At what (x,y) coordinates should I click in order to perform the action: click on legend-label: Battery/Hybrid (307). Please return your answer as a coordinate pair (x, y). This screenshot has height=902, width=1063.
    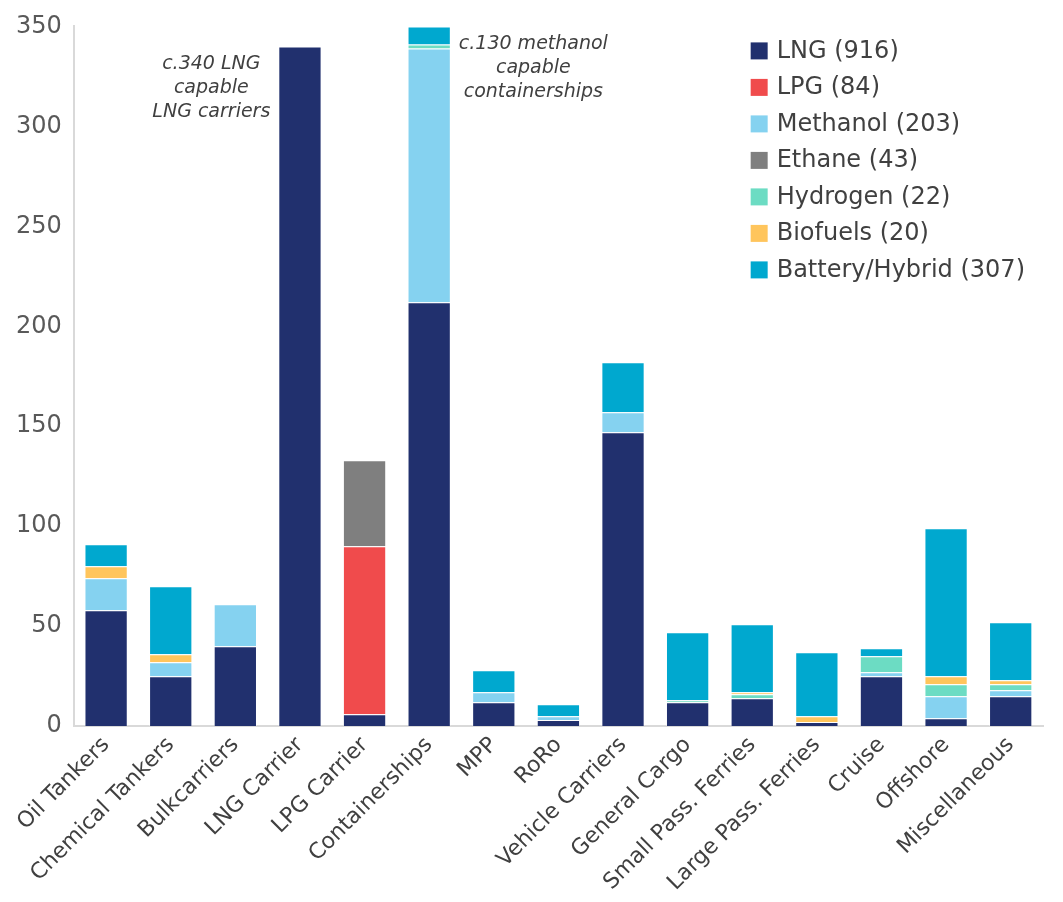
    Looking at the image, I should click on (901, 268).